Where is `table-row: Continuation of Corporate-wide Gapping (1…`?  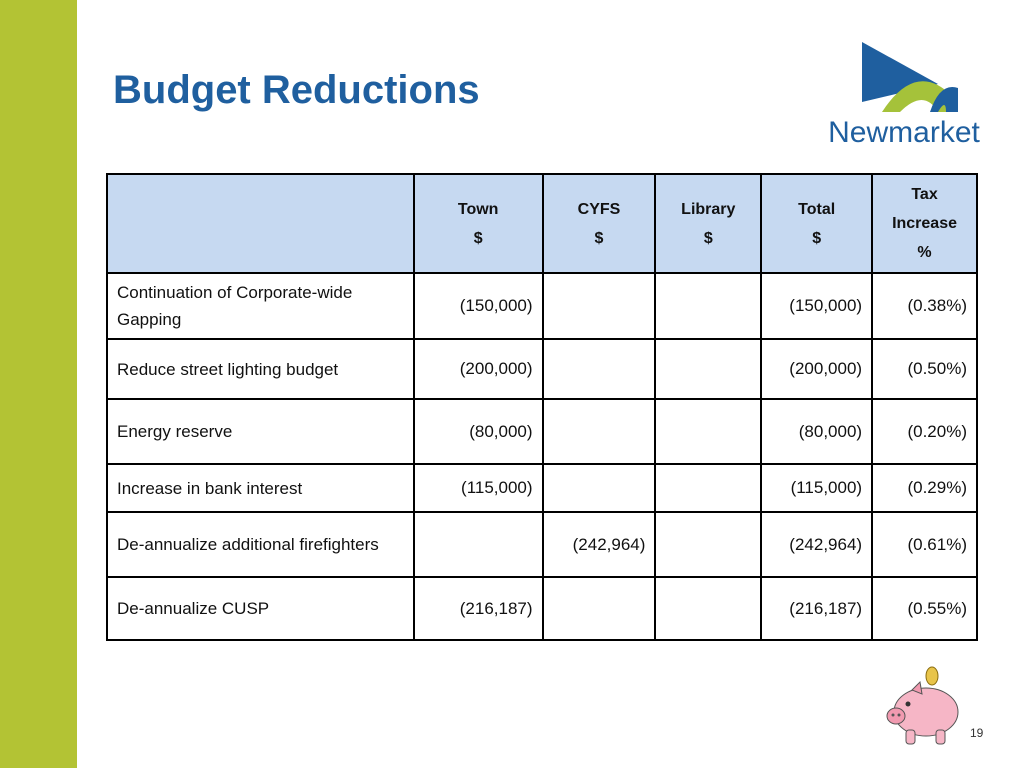 table-row: Continuation of Corporate-wide Gapping (1… is located at coordinates (542, 306).